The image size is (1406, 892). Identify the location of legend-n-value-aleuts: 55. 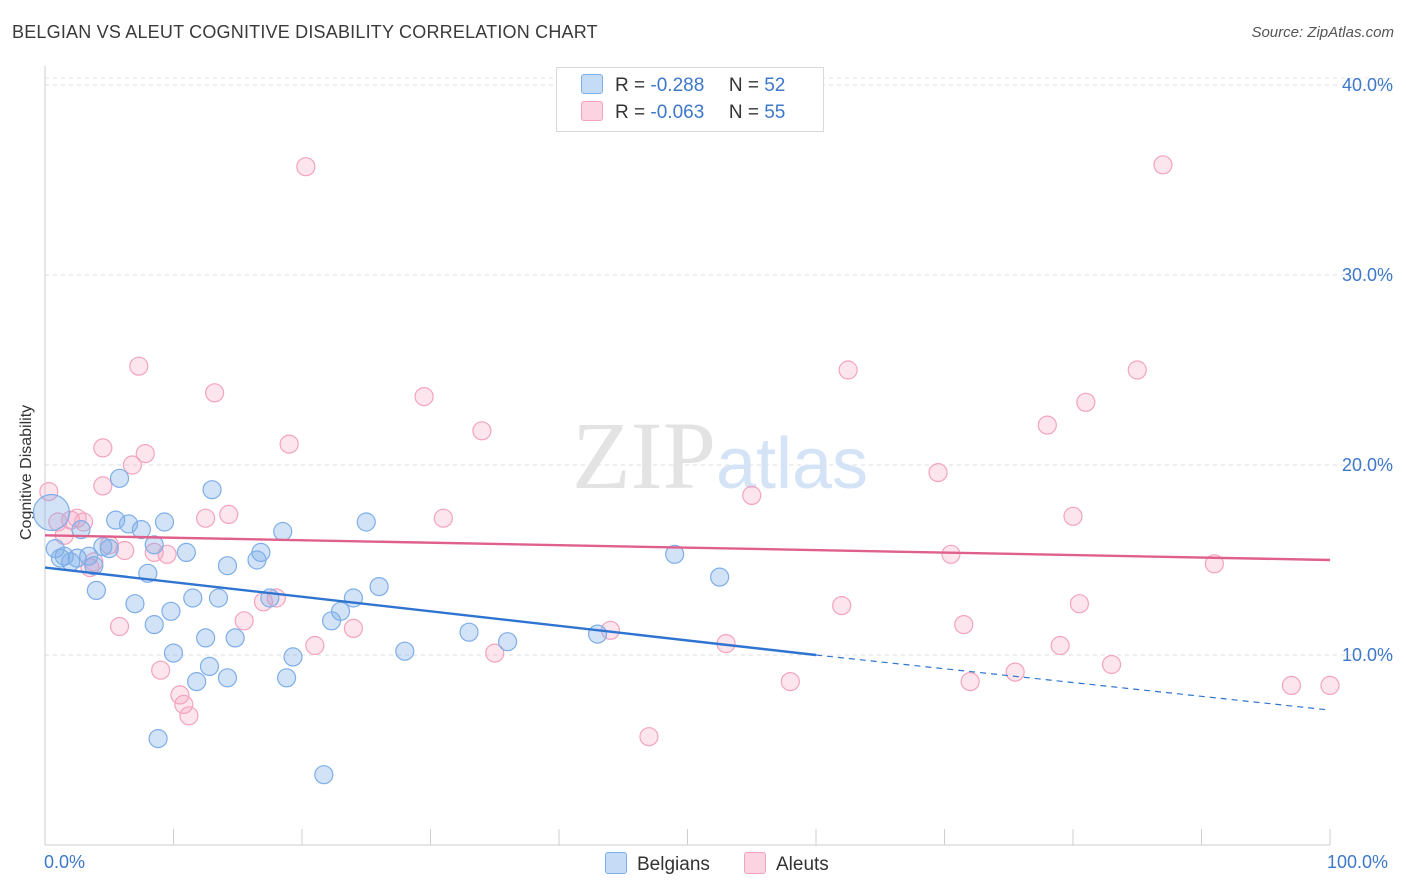
(775, 112).